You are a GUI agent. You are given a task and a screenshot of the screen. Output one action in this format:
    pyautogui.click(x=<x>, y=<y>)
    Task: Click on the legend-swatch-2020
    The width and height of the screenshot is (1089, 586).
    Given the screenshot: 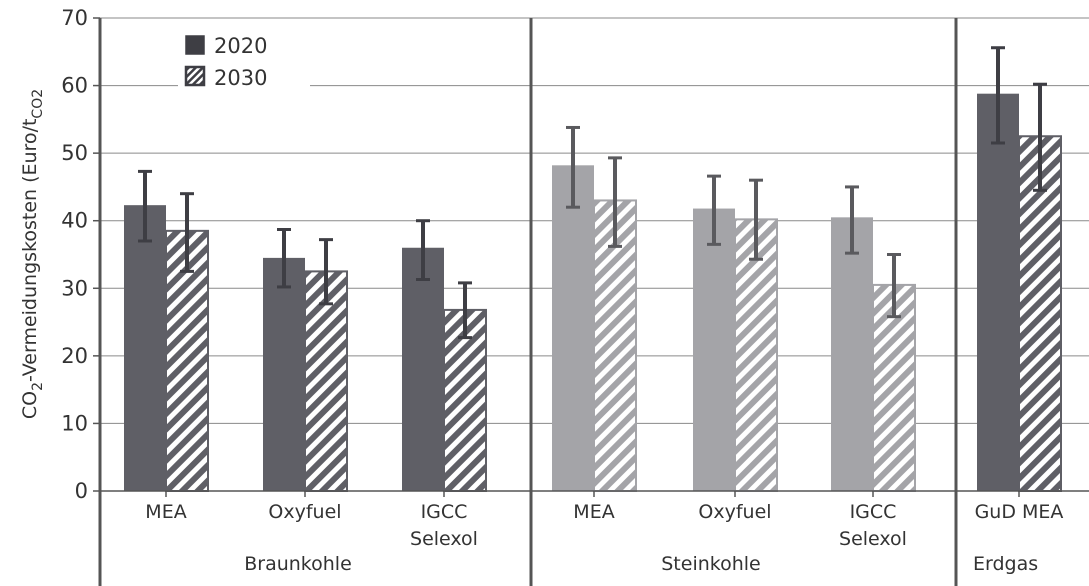 What is the action you would take?
    pyautogui.click(x=195, y=45)
    